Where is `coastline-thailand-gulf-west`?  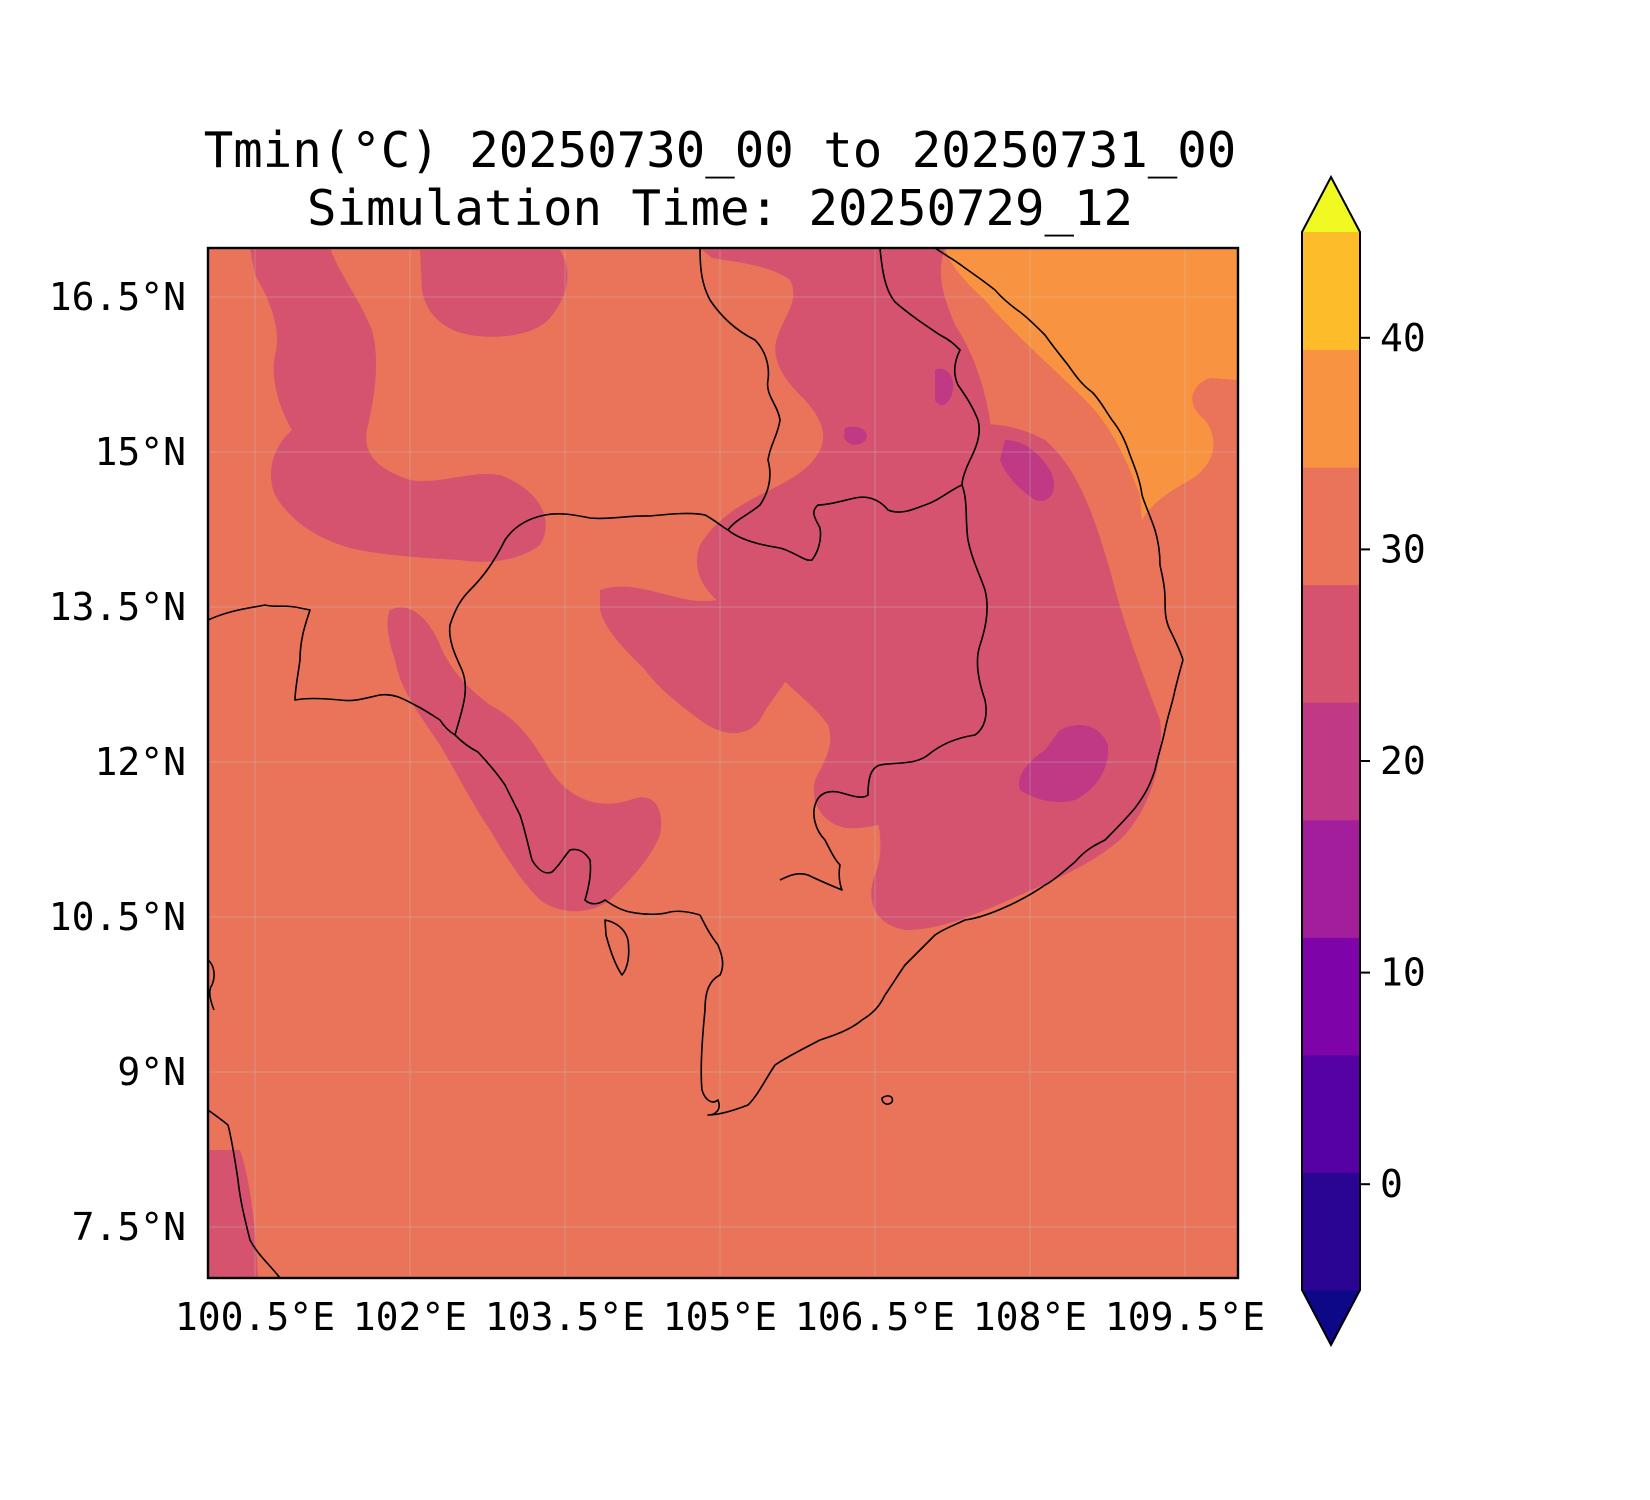
coastline-thailand-gulf-west is located at coordinates (332, 670).